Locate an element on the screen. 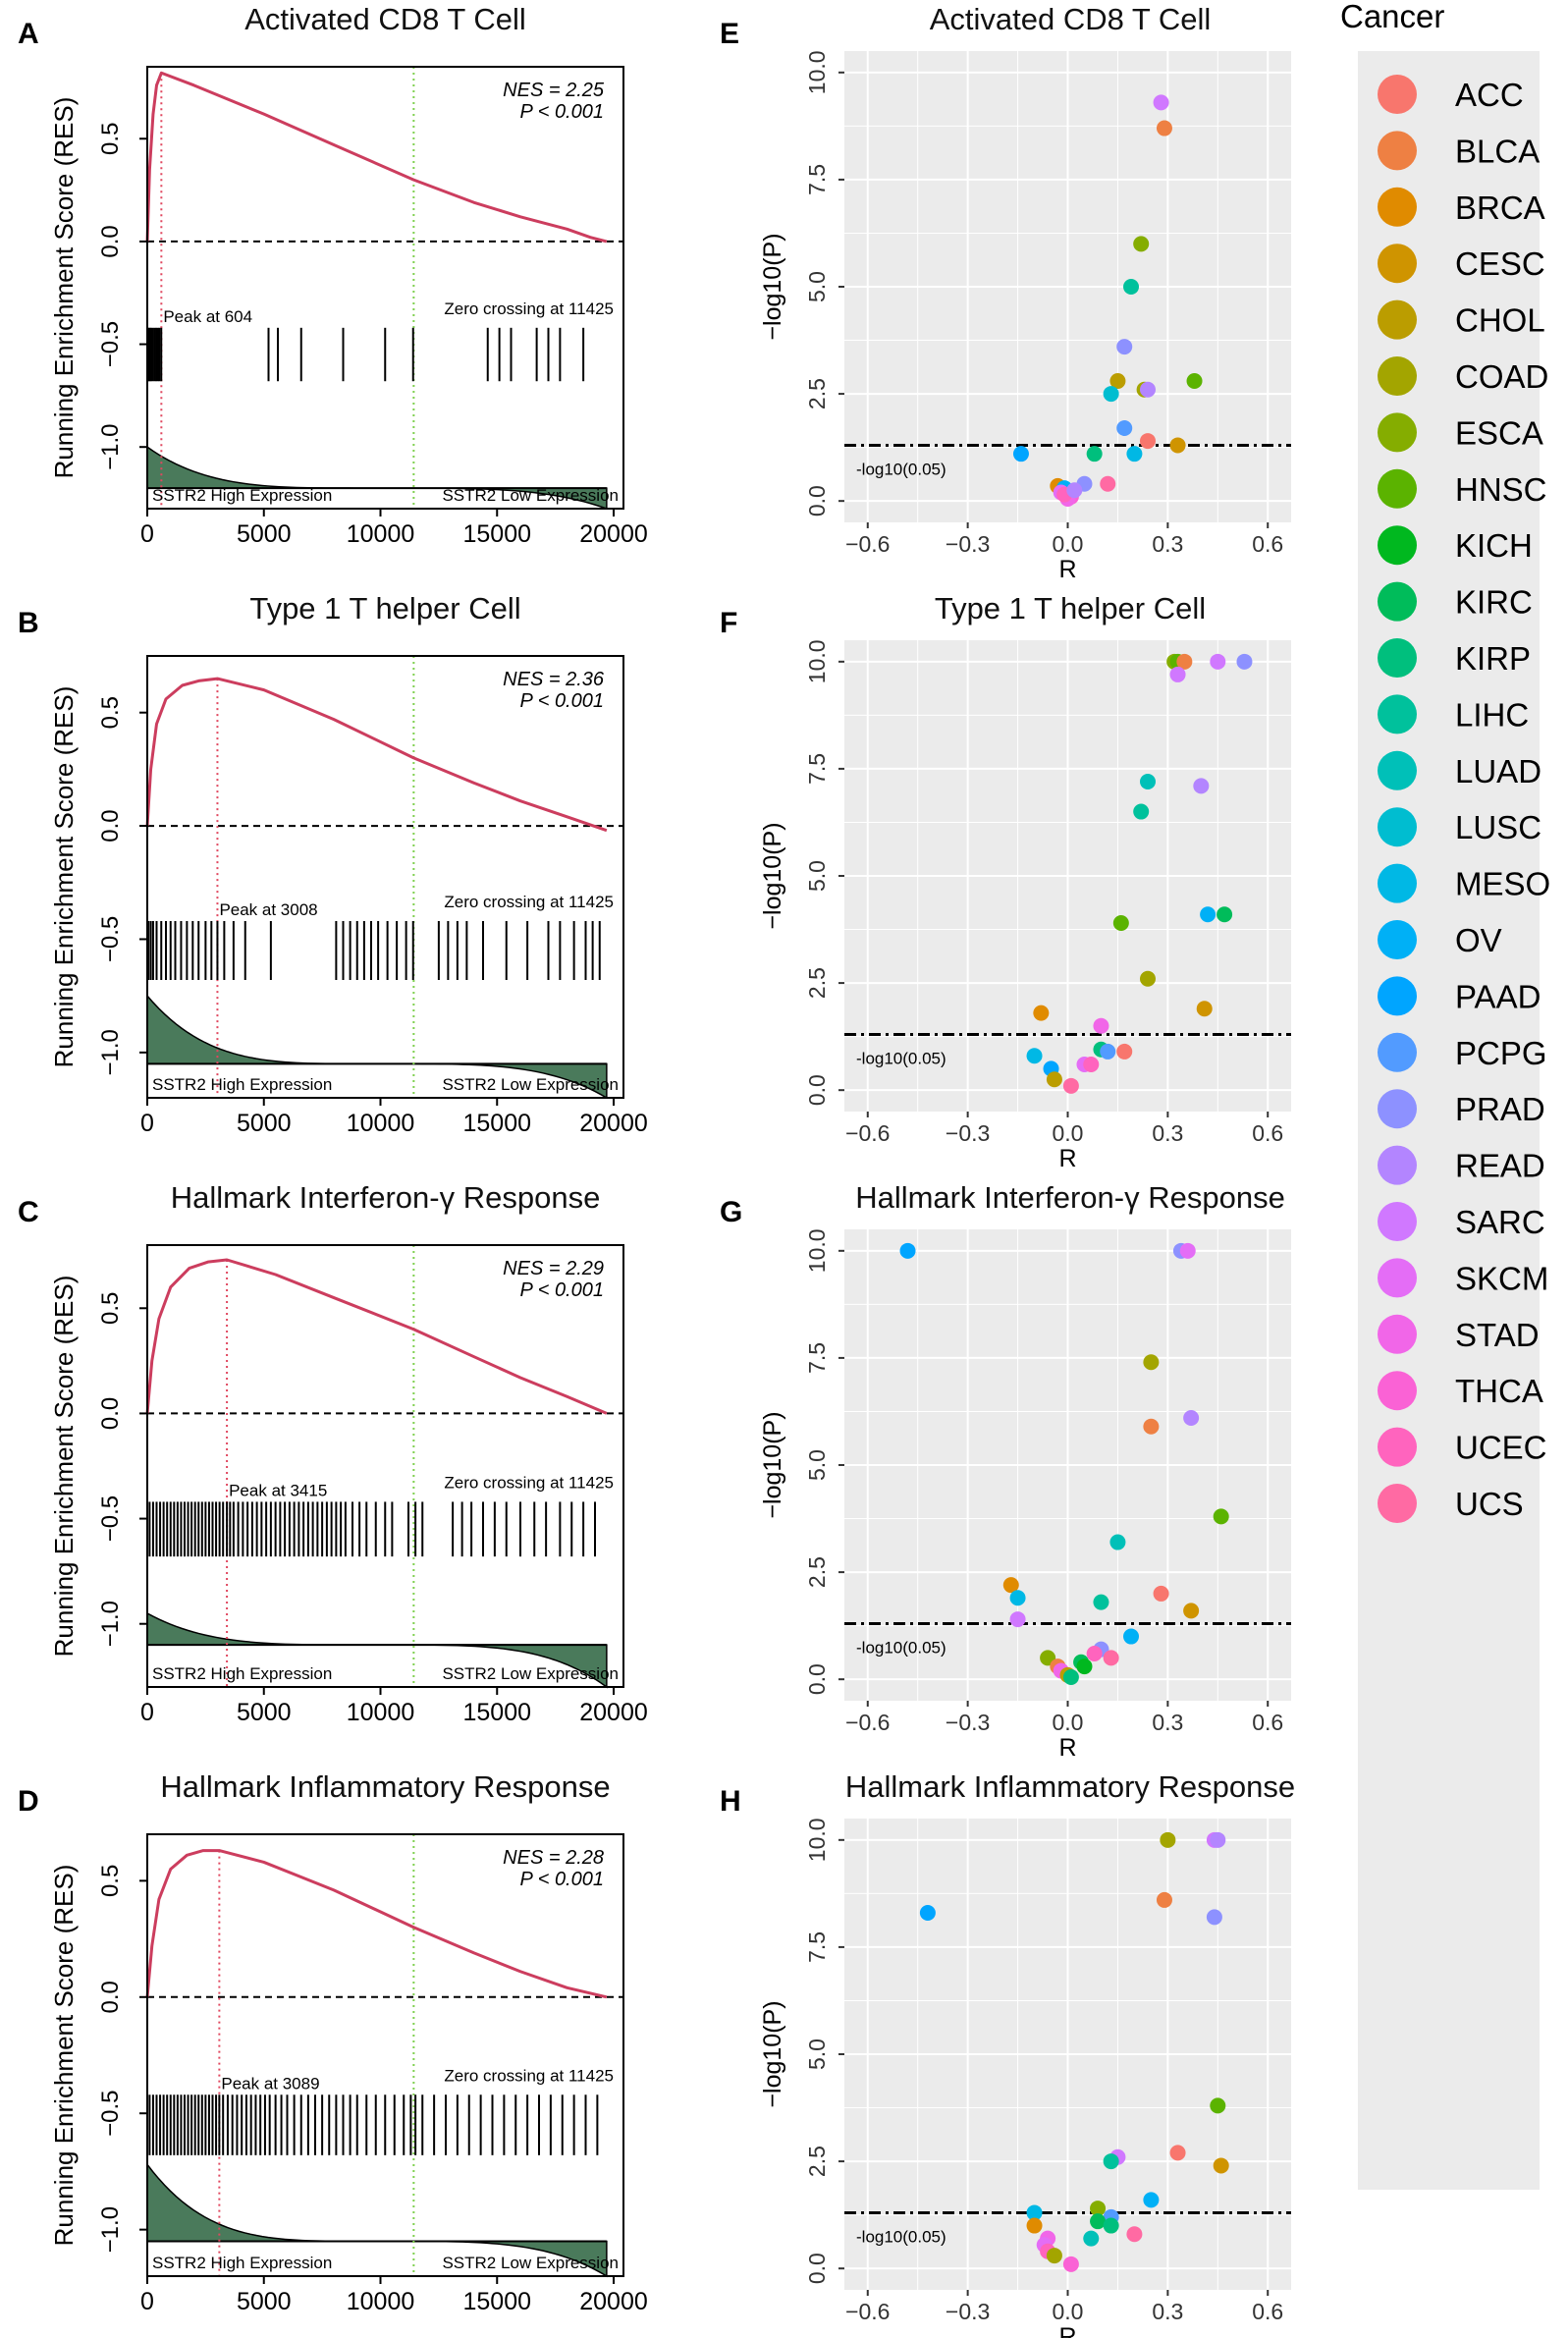  y-tick-label: −1.0 is located at coordinates (110, 2229).